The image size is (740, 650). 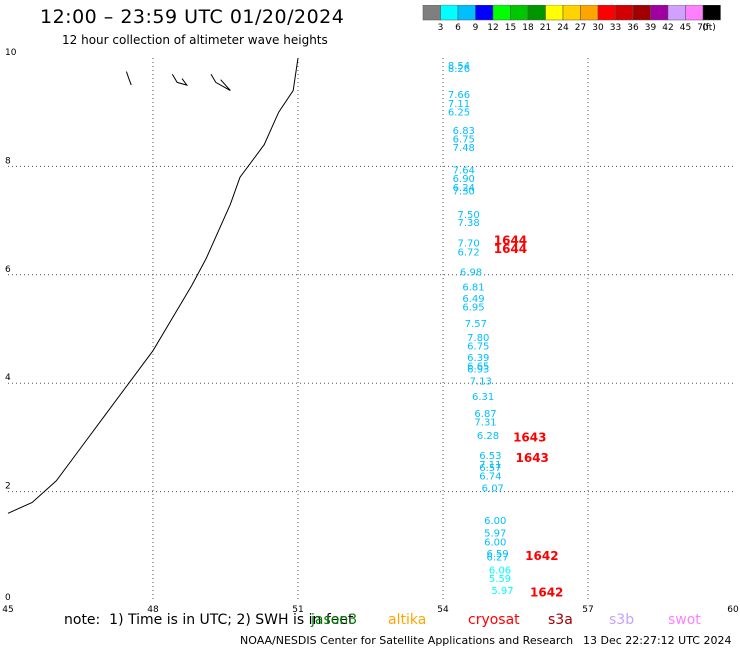 What do you see at coordinates (8, 161) in the screenshot?
I see `y-tick-label: 8` at bounding box center [8, 161].